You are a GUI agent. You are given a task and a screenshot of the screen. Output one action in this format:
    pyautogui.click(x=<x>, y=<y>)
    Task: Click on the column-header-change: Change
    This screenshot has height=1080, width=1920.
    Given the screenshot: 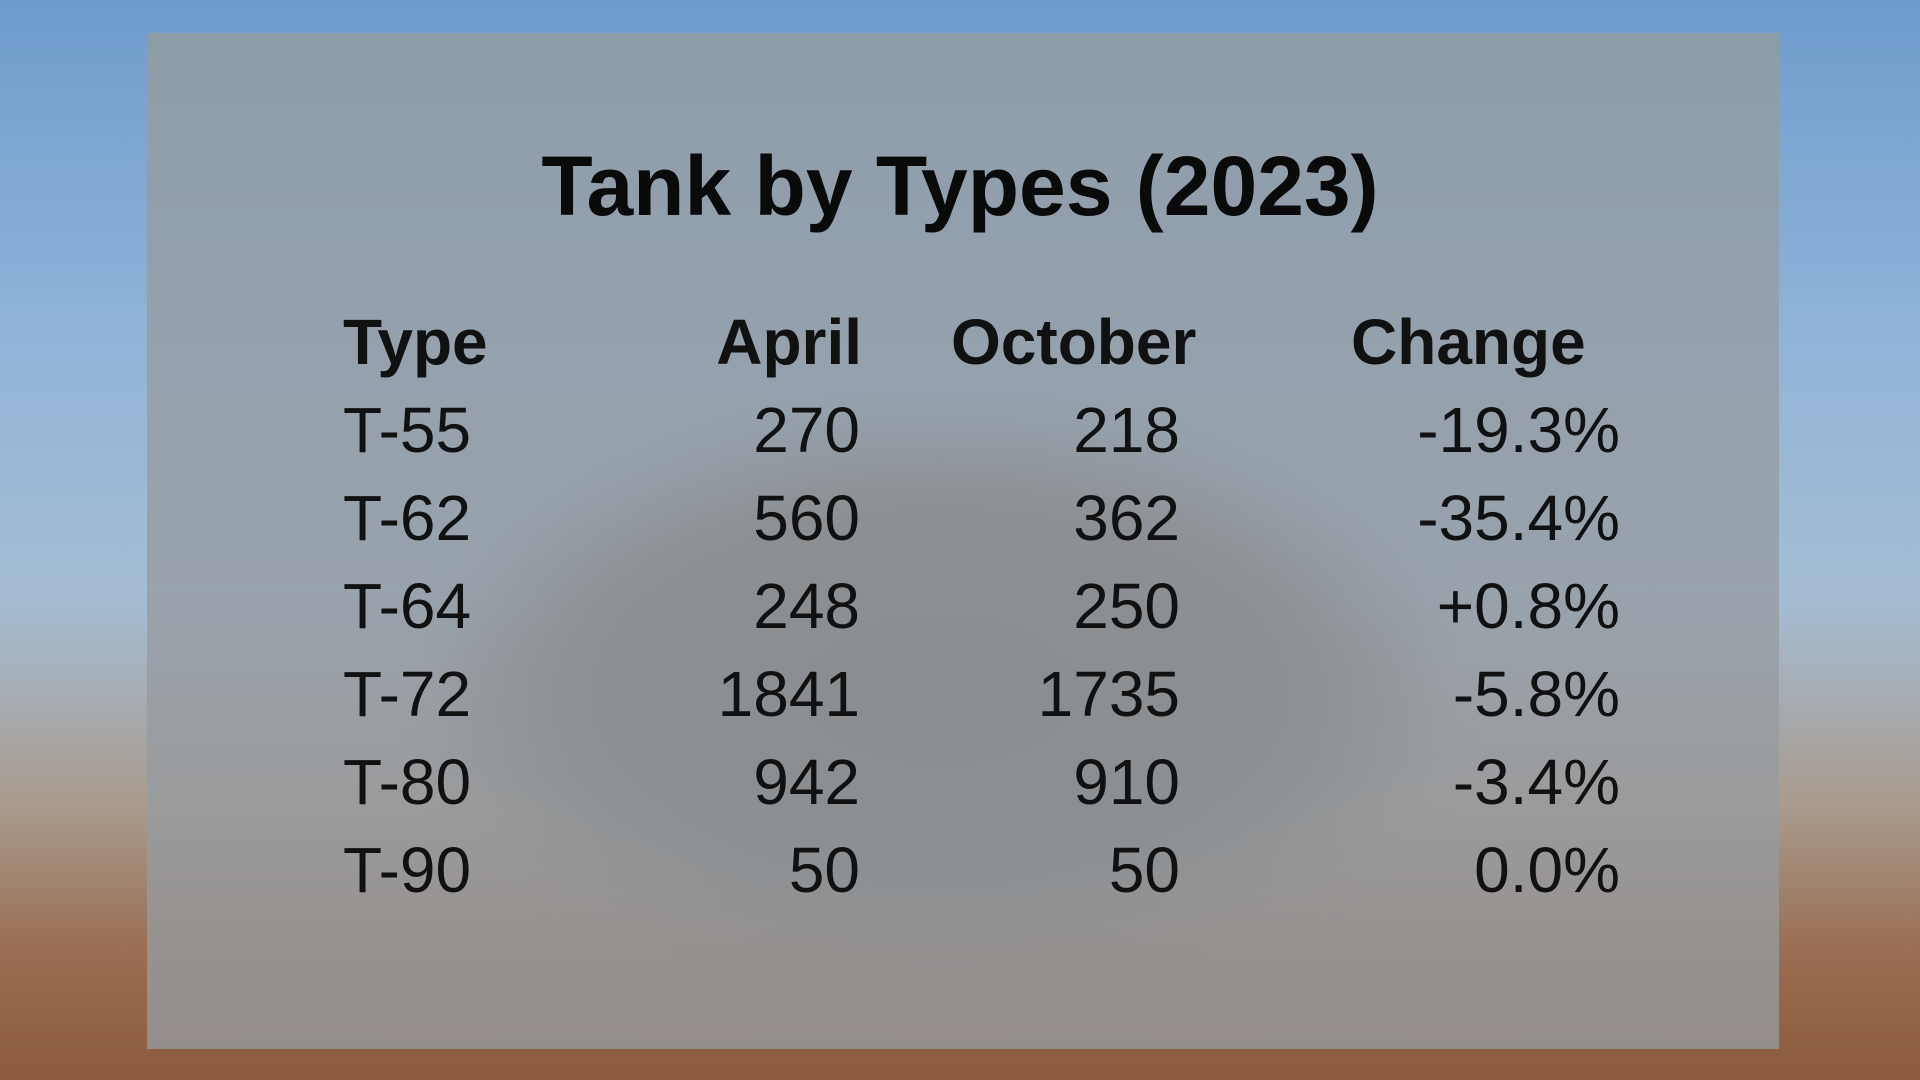 What is the action you would take?
    pyautogui.click(x=1468, y=342)
    